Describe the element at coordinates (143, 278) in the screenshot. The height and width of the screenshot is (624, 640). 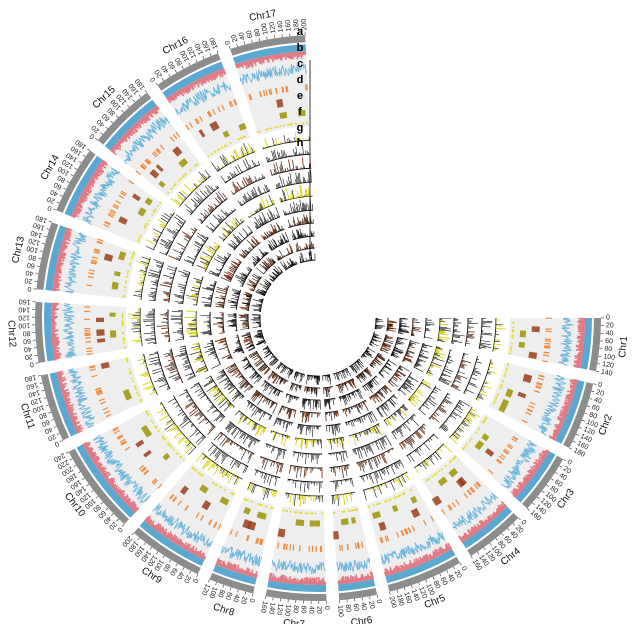
I see `chr13-hist-bars-color` at that location.